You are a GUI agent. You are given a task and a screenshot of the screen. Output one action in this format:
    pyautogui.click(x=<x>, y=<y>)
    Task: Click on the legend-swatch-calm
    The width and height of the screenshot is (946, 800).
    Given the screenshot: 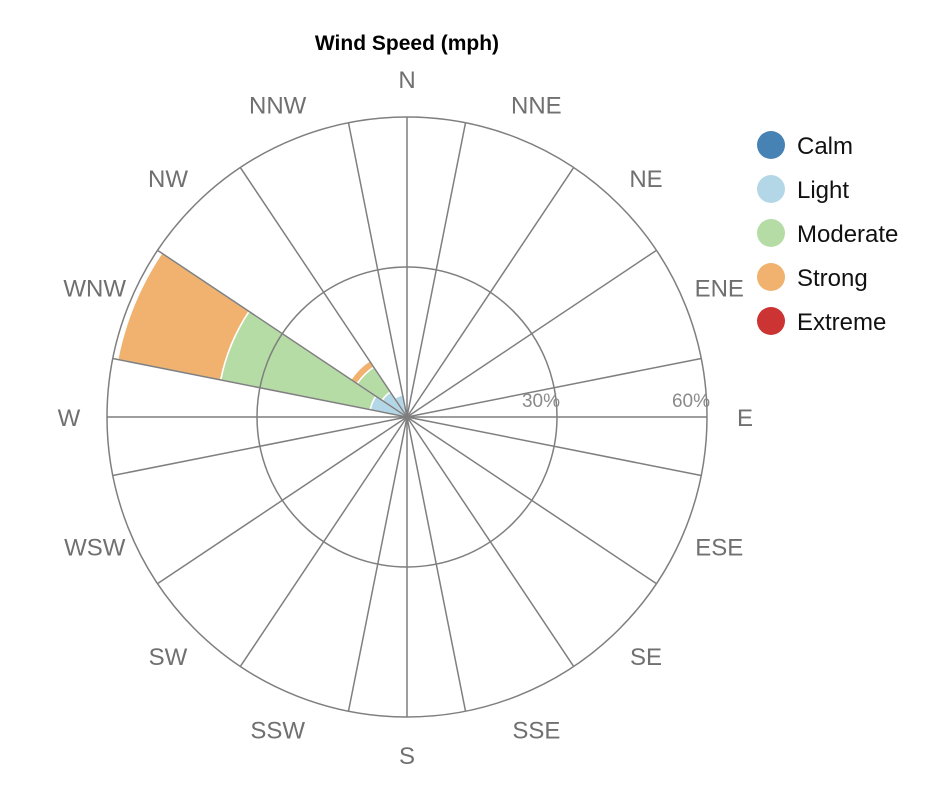 What is the action you would take?
    pyautogui.click(x=771, y=145)
    